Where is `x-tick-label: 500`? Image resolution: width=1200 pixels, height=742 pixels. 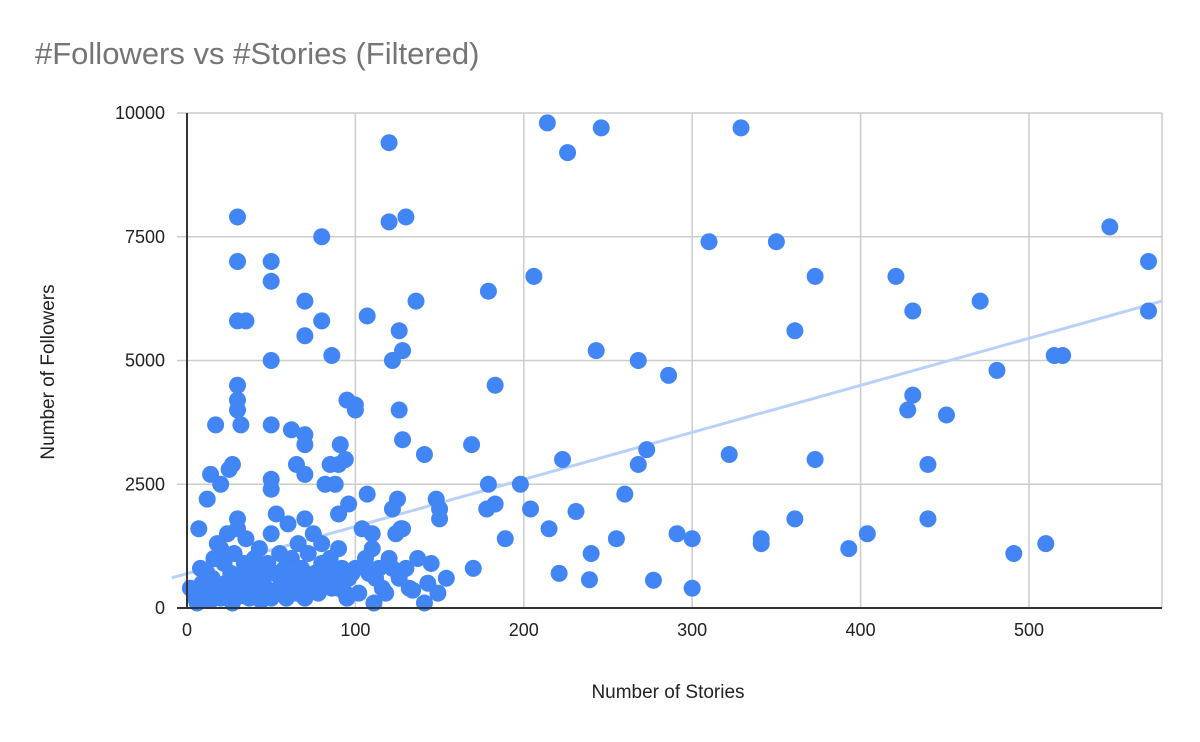 x-tick-label: 500 is located at coordinates (1029, 630).